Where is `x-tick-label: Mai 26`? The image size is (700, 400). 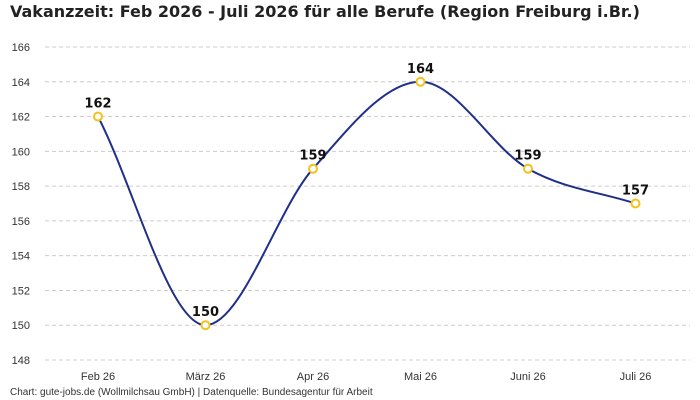 x-tick-label: Mai 26 is located at coordinates (420, 377).